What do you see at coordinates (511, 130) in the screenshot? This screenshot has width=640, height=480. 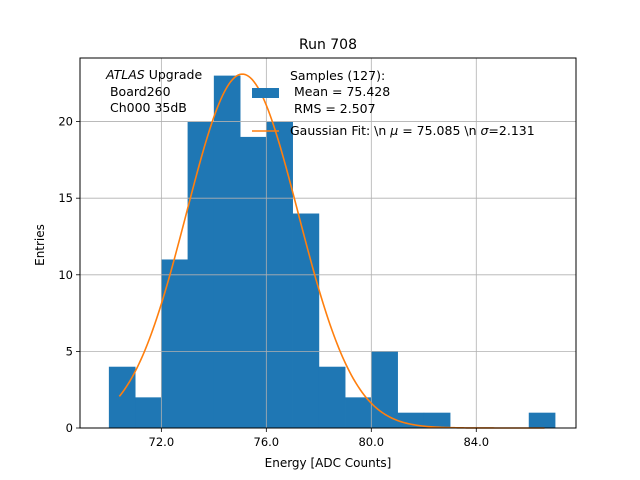 I see `legend-fit-sigma-value: =2.131` at bounding box center [511, 130].